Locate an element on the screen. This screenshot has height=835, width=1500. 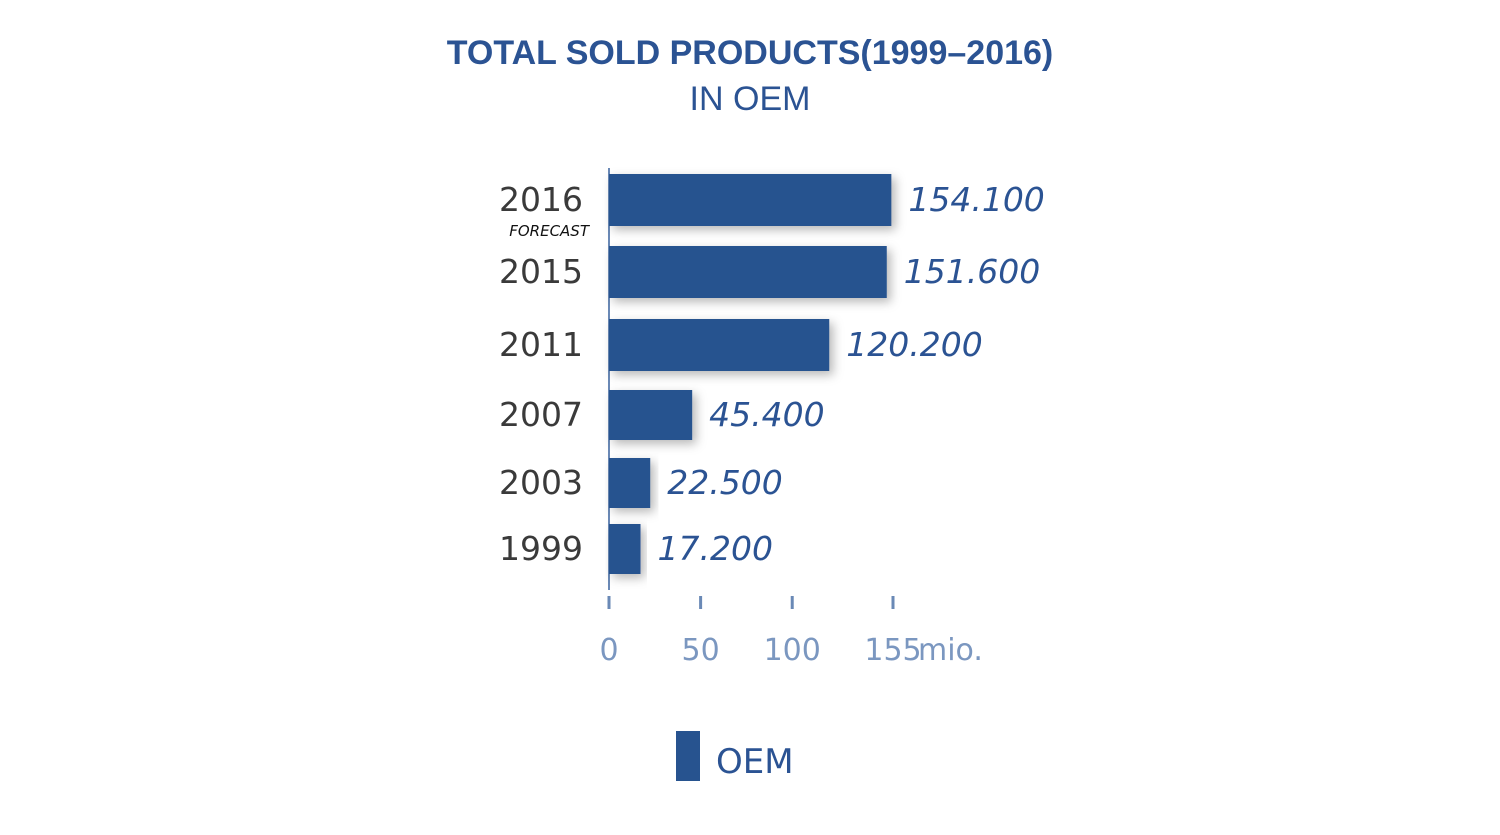
category-label-2016: 2016 is located at coordinates (541, 199).